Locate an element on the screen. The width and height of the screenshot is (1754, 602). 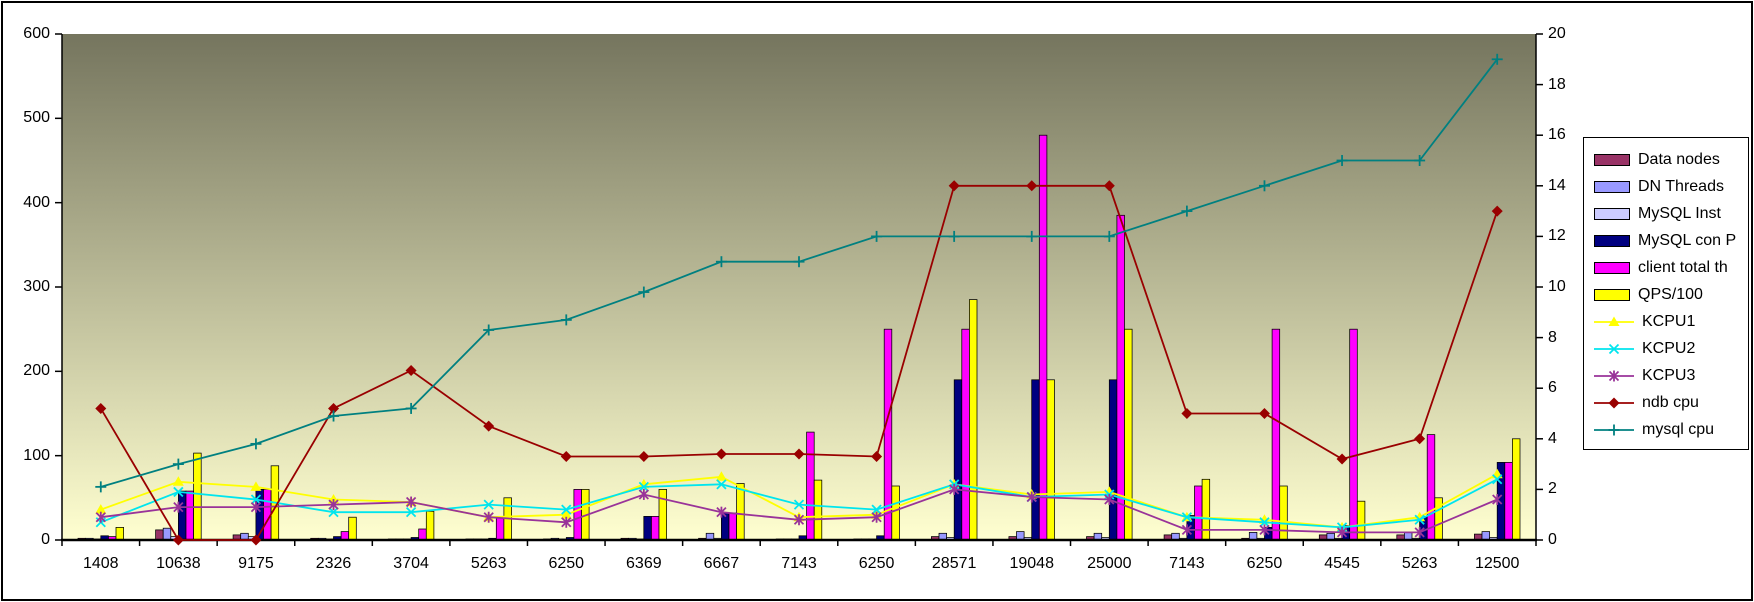
x-category-label: 4545 is located at coordinates (1342, 563).